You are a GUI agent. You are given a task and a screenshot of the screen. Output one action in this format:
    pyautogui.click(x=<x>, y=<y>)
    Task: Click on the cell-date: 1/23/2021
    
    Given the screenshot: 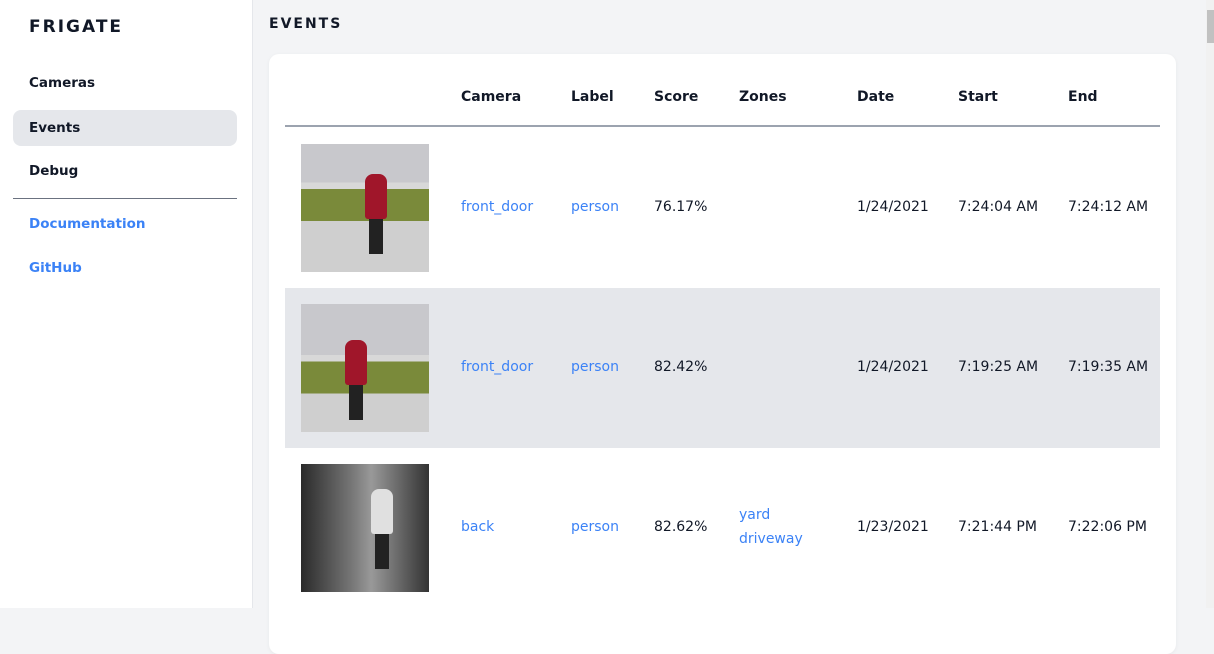 What is the action you would take?
    pyautogui.click(x=893, y=527)
    